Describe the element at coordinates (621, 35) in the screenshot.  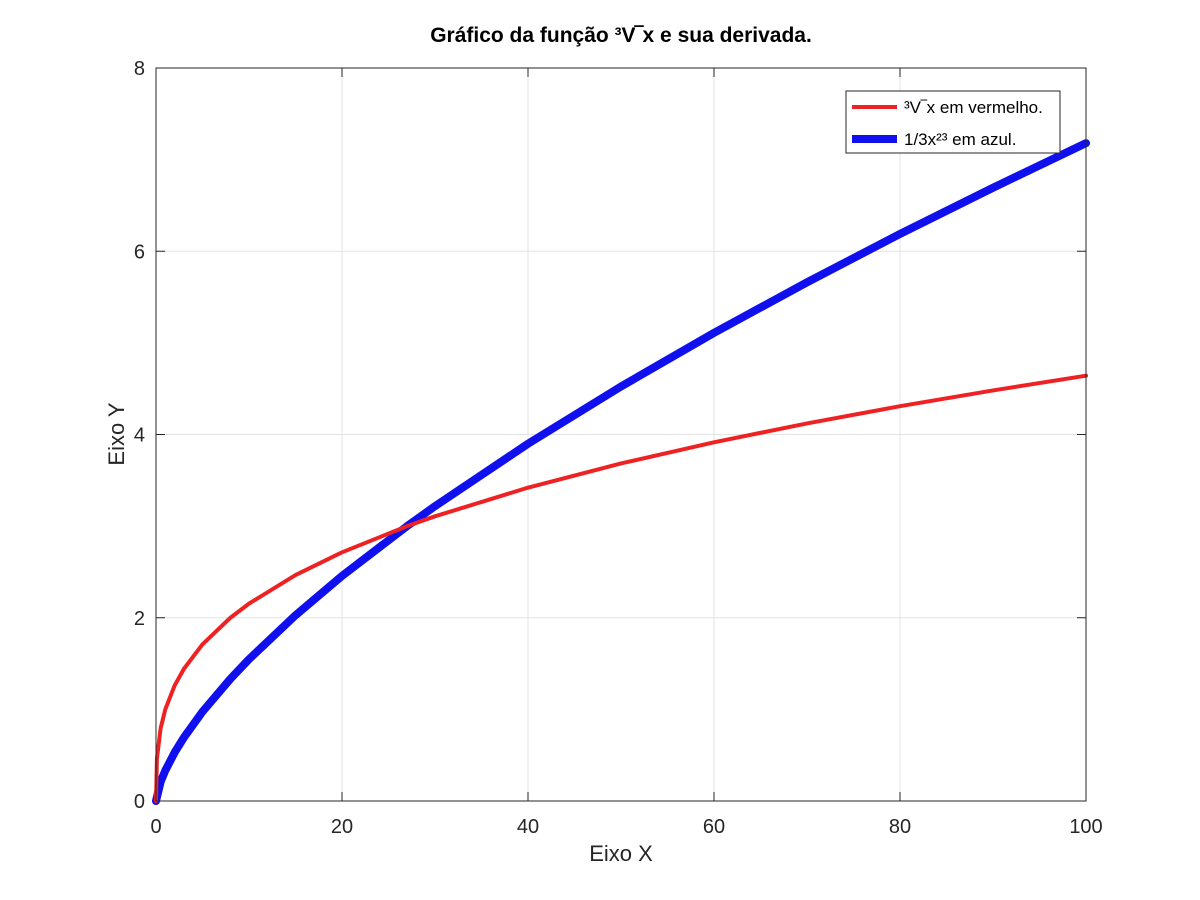
I see `chart-title: Gráfico da função ³V‾x e sua derivada.` at that location.